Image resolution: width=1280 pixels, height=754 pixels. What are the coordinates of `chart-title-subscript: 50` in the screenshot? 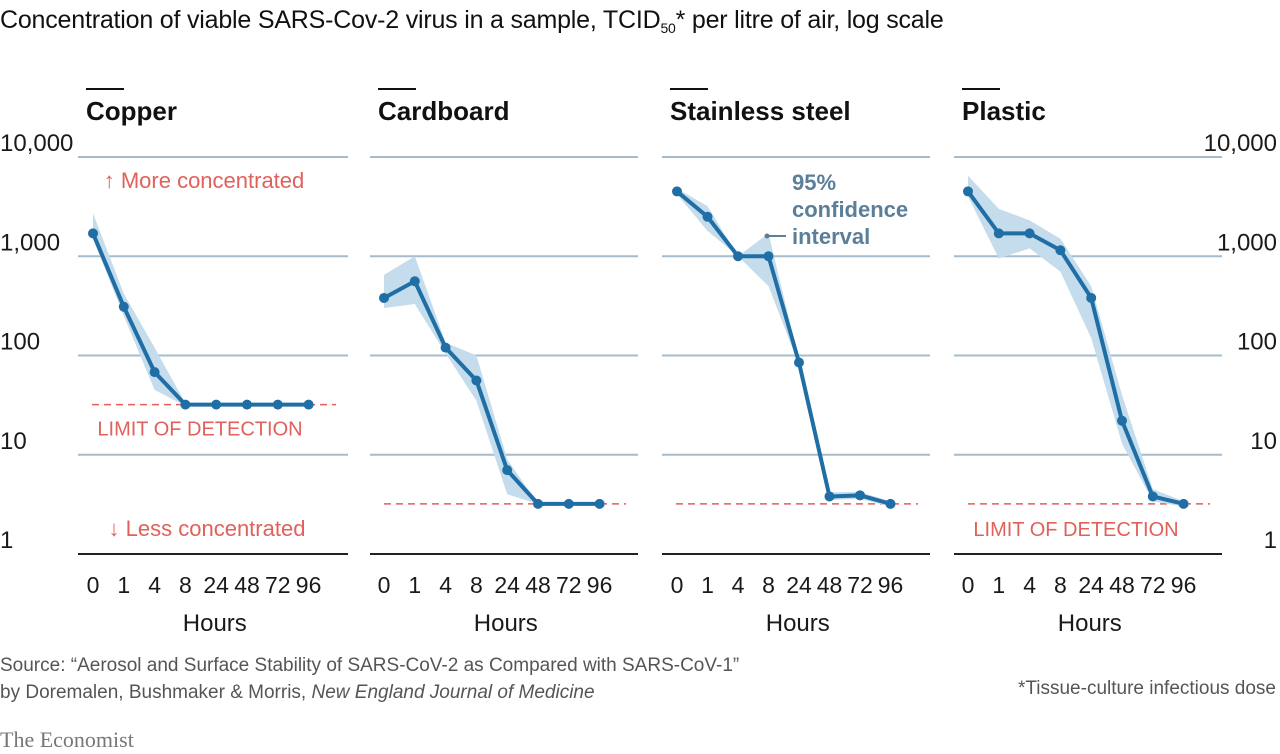 It's located at (668, 28).